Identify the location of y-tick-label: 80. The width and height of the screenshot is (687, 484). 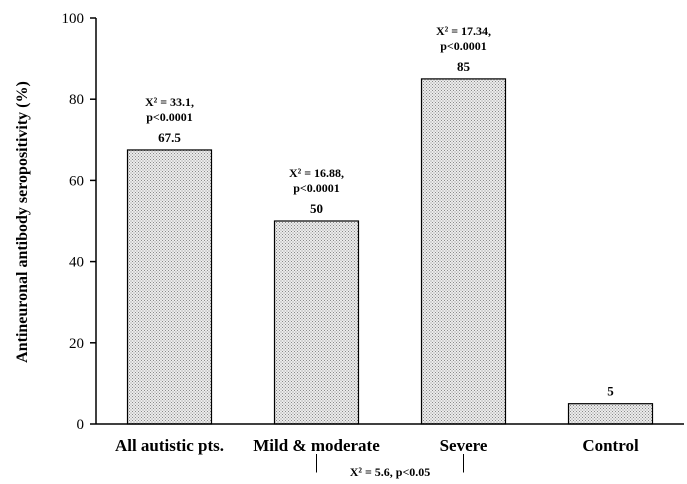
(76, 100).